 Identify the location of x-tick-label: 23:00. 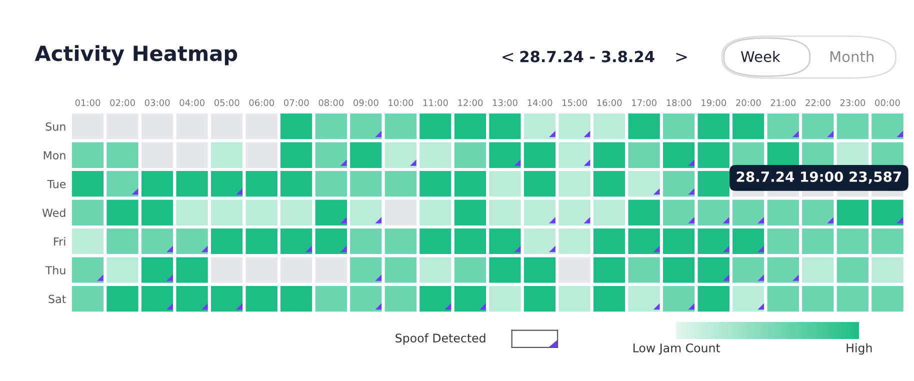
(853, 102).